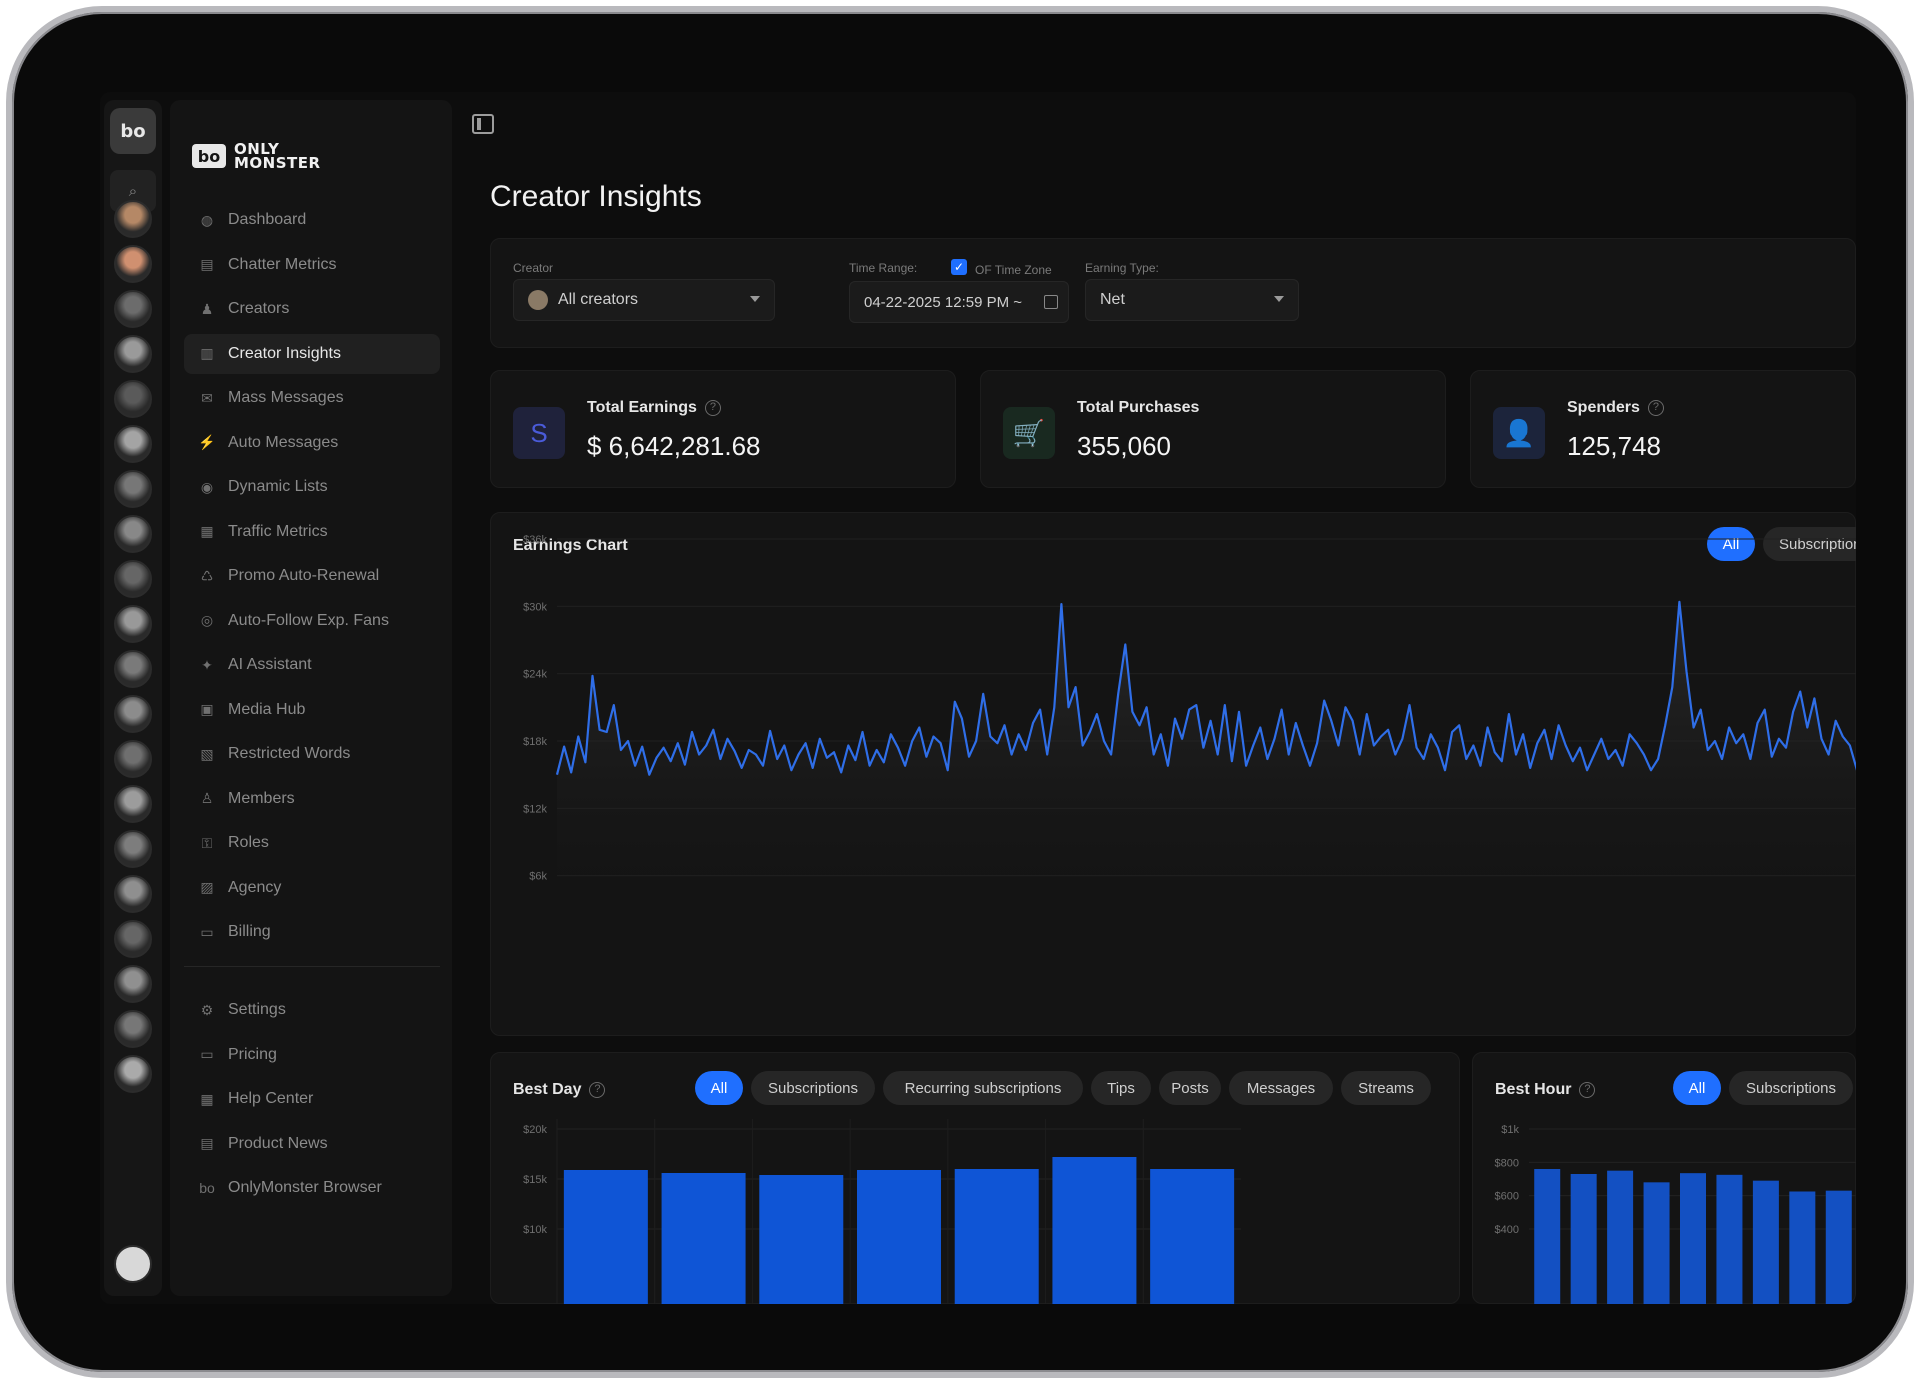 The image size is (1920, 1383). I want to click on of-time-zone-checkbox: ✓, so click(959, 267).